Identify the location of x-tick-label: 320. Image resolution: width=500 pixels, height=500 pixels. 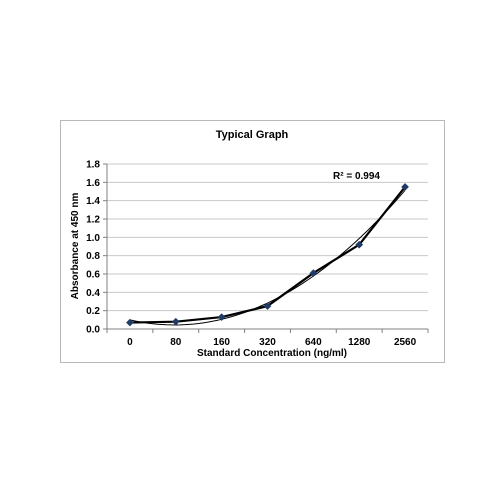
(267, 342).